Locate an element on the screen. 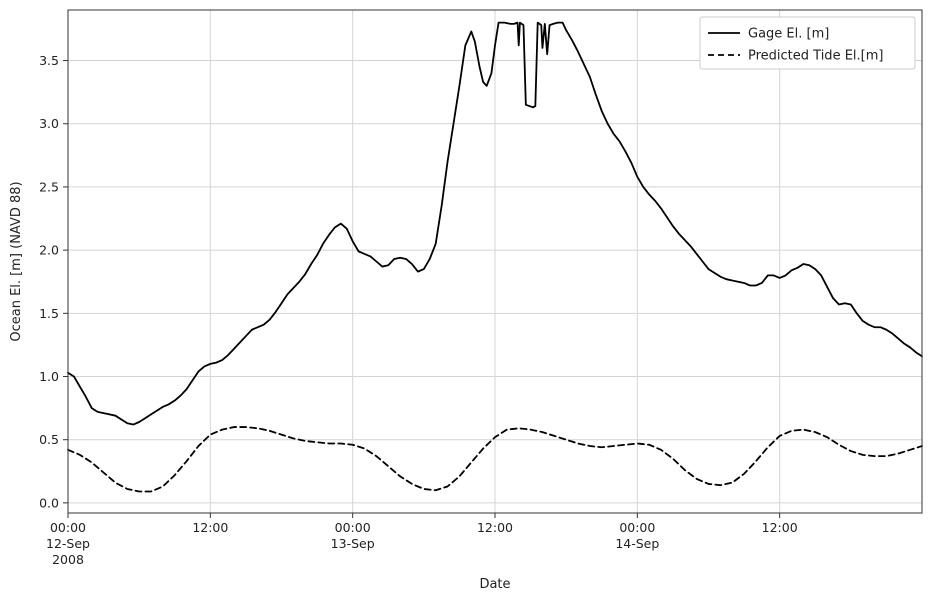  series-line-predicted-tide is located at coordinates (495, 459).